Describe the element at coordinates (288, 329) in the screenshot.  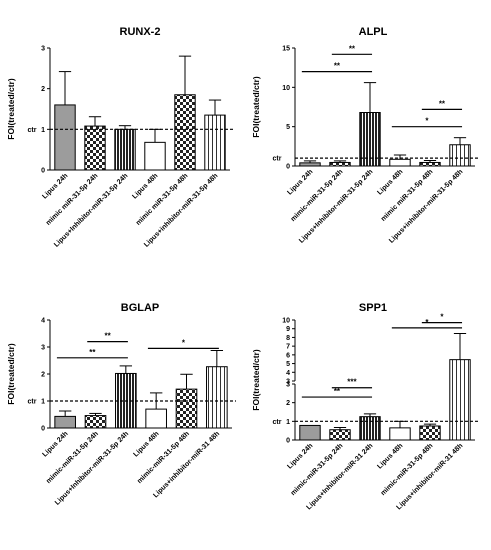
I see `y-tick-label: 9` at that location.